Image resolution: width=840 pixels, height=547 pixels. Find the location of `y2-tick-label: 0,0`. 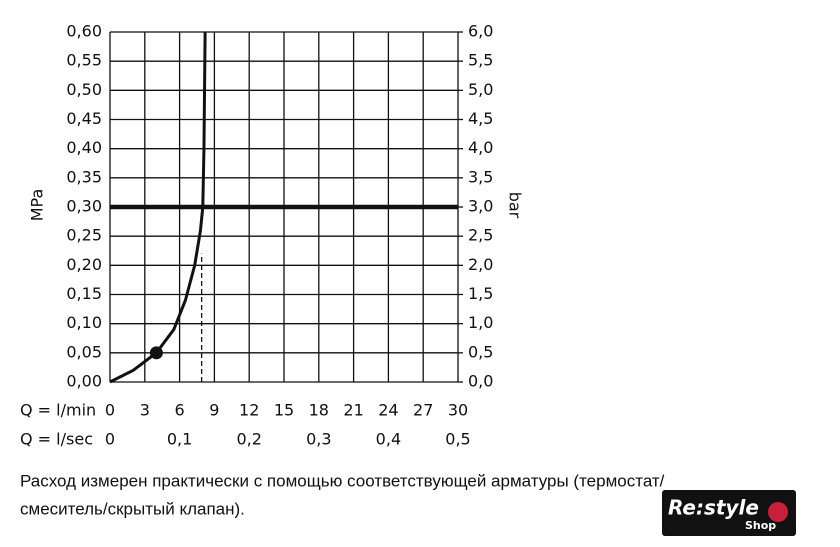

y2-tick-label: 0,0 is located at coordinates (480, 381).